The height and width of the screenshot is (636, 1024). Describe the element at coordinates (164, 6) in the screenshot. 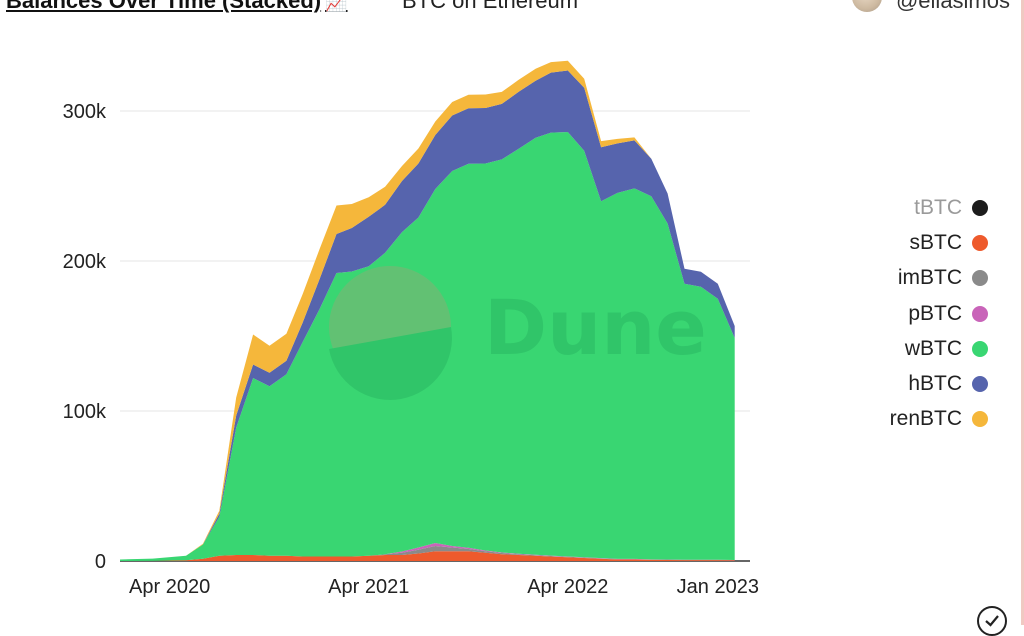

I see `chart-title: Balances Over Time (Stacked)` at that location.